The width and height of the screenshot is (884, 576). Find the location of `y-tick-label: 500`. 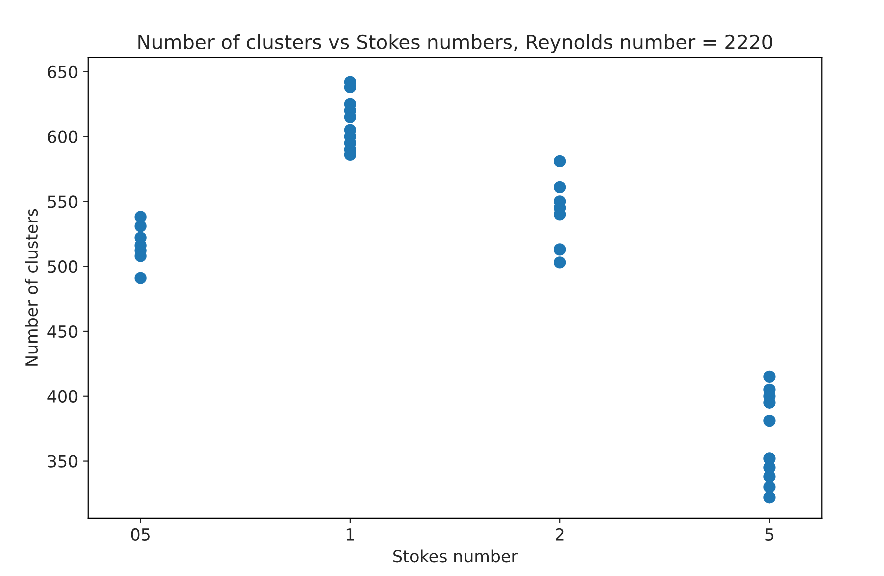

y-tick-label: 500 is located at coordinates (63, 267).